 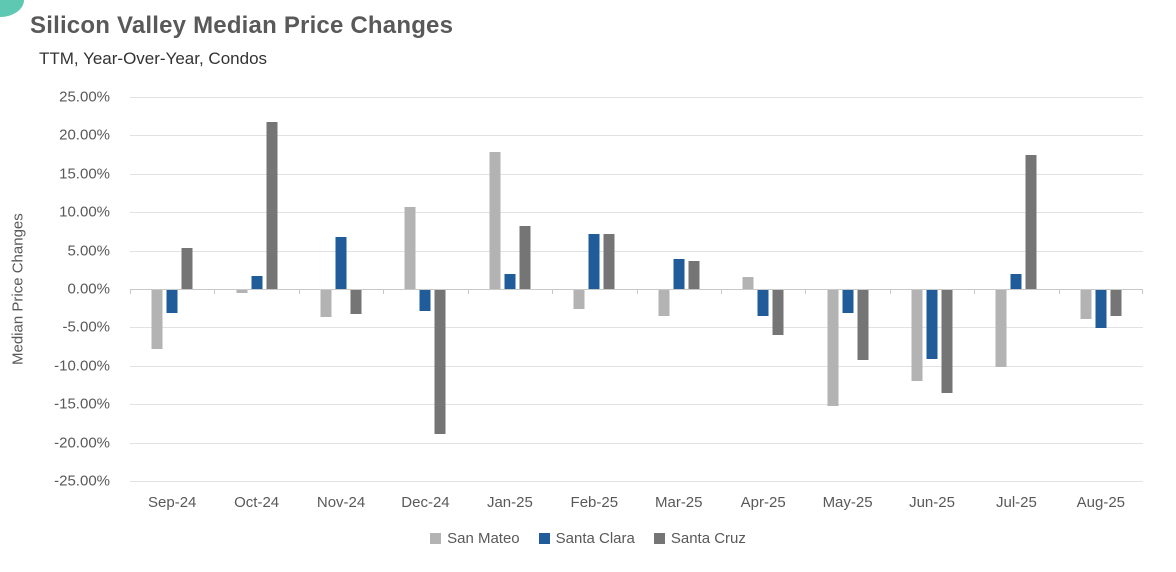 What do you see at coordinates (1101, 502) in the screenshot?
I see `x-axis-label: Aug-25` at bounding box center [1101, 502].